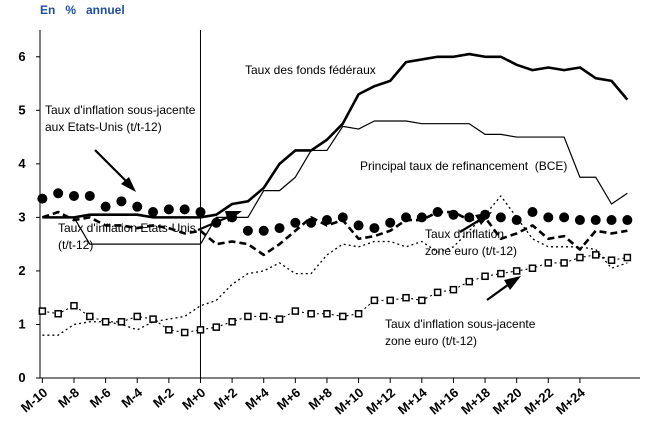 This screenshot has height=439, width=645. Describe the element at coordinates (82, 10) in the screenshot. I see `chart-title: En % annuel` at that location.